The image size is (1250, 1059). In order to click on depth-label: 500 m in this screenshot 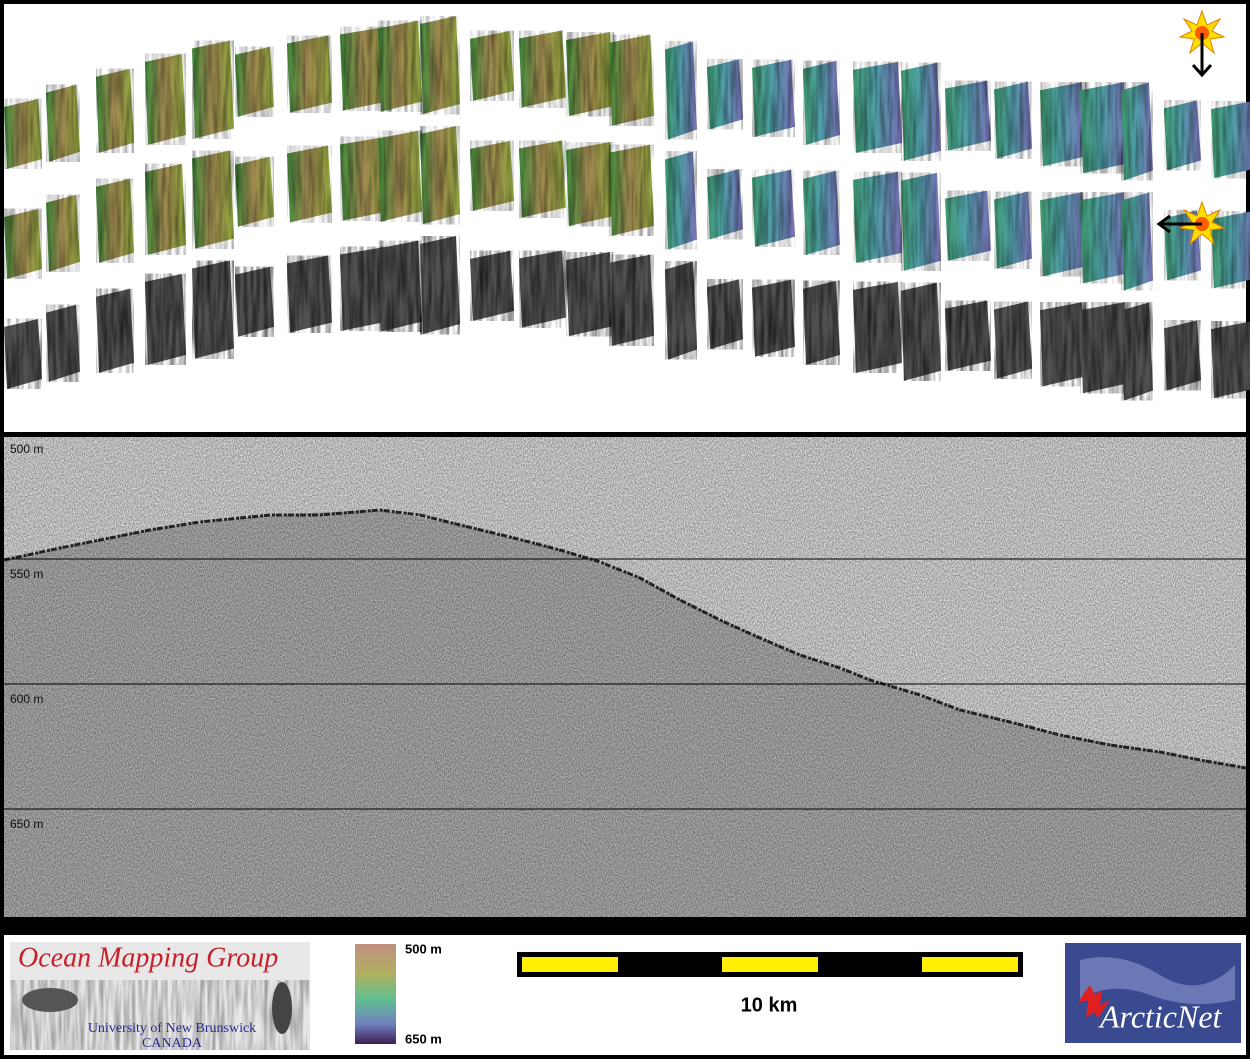, I will do `click(26, 449)`.